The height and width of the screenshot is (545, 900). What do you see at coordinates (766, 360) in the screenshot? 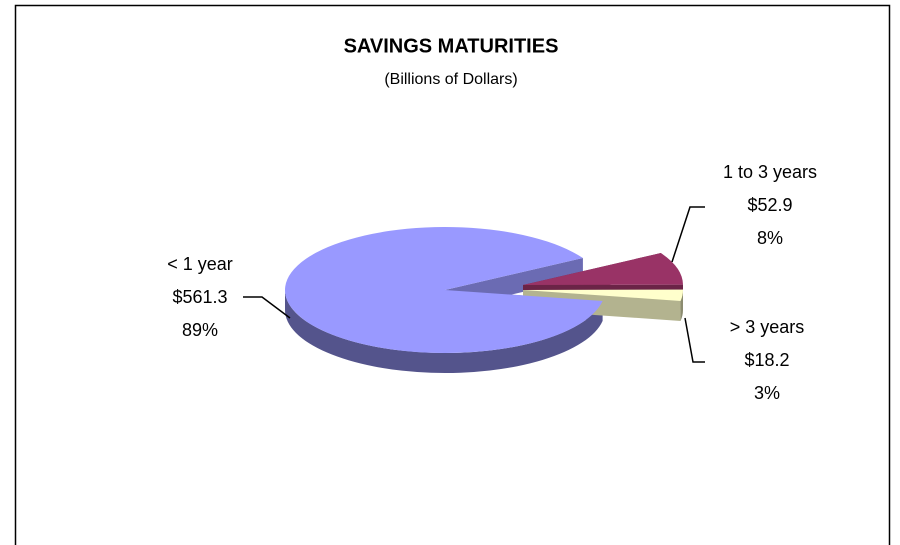
I see `slice-value-label: $18.2` at bounding box center [766, 360].